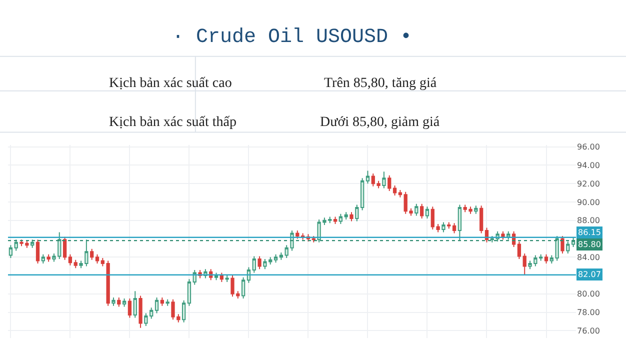  Describe the element at coordinates (589, 274) in the screenshot. I see `ref-line-label: 82.07` at that location.